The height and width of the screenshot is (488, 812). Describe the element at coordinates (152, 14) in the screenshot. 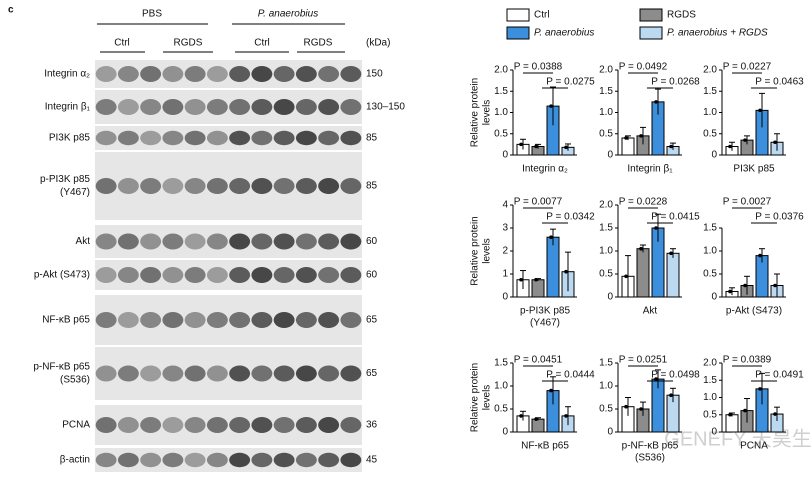

I see `group-label: PBS` at that location.